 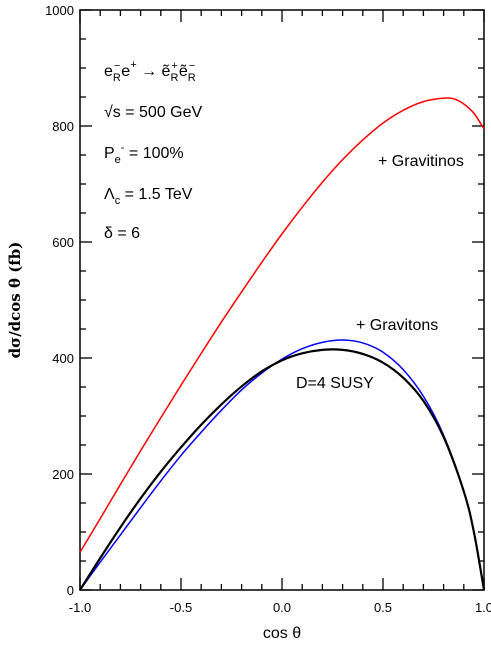 What do you see at coordinates (63, 126) in the screenshot?
I see `y-tick-label: 800` at bounding box center [63, 126].